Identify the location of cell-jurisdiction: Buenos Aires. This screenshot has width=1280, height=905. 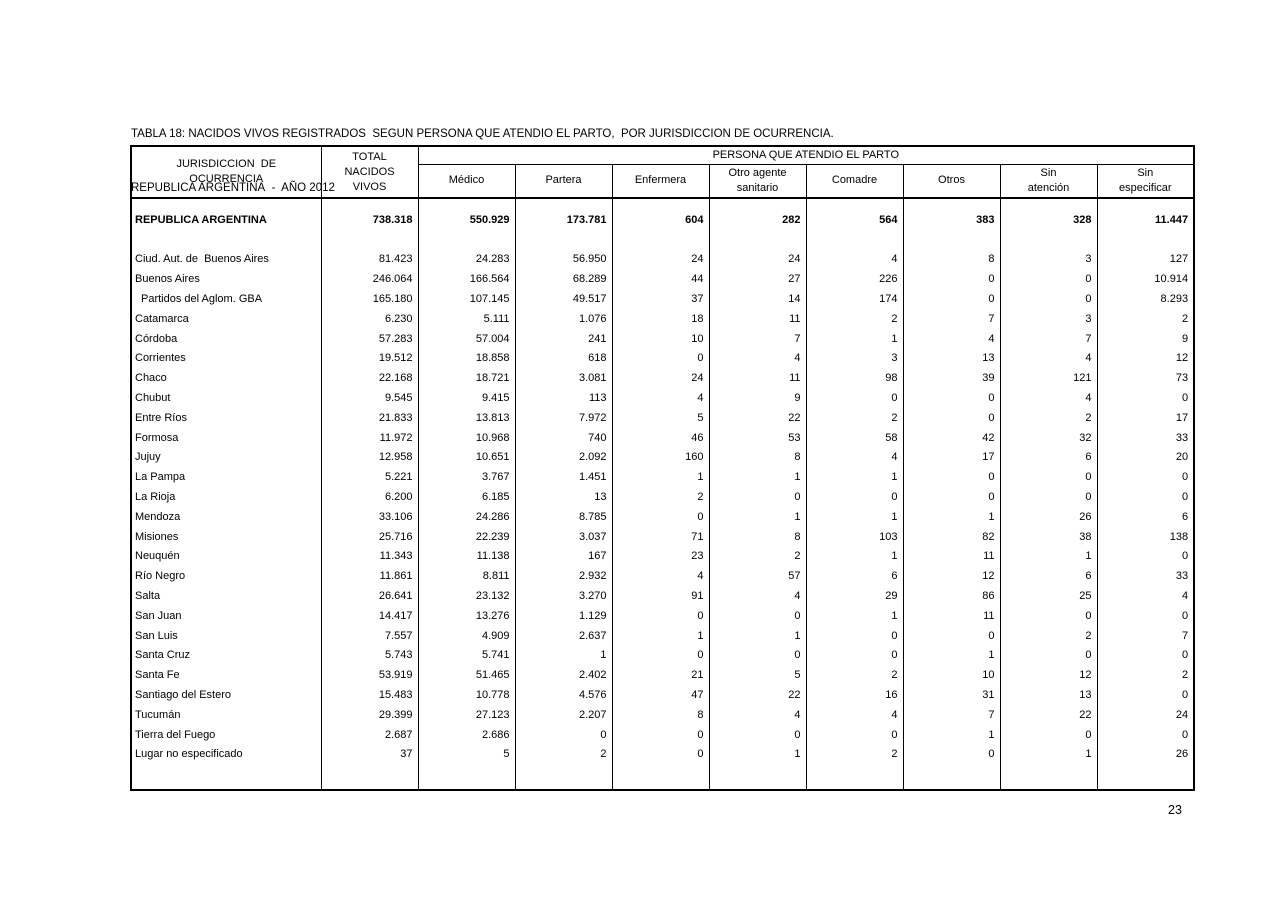
(226, 279).